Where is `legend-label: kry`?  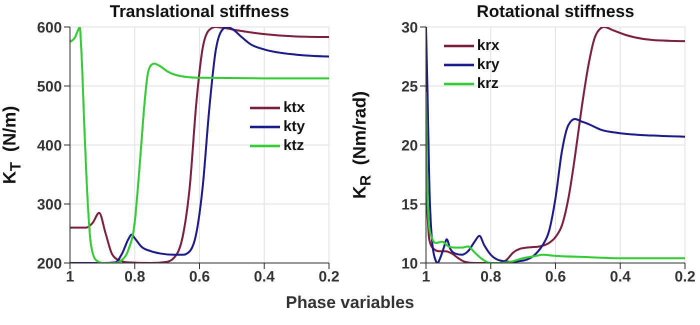 legend-label: kry is located at coordinates (488, 64).